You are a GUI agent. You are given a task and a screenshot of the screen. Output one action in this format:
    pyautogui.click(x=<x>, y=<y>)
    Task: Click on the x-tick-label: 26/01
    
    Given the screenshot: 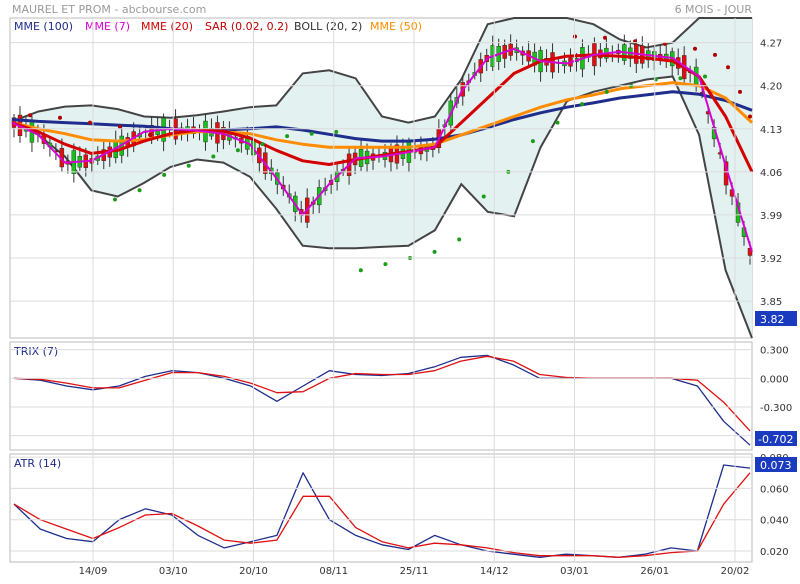 What is the action you would take?
    pyautogui.click(x=654, y=571)
    